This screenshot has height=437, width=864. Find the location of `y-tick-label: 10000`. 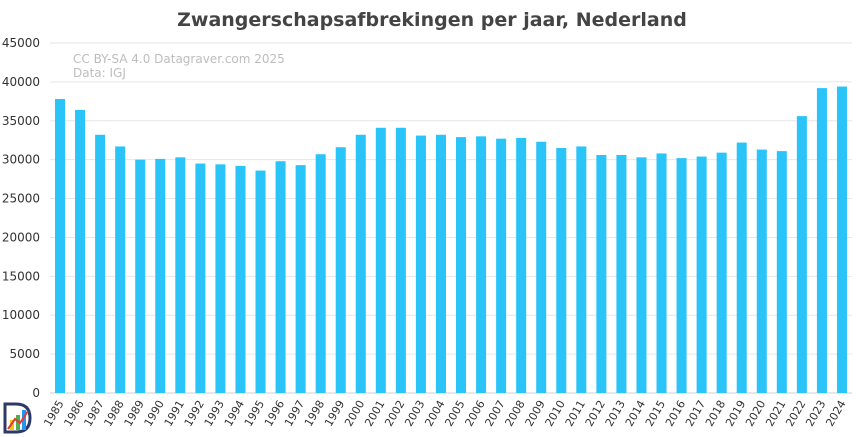

y-tick-label: 10000 is located at coordinates (21, 315).